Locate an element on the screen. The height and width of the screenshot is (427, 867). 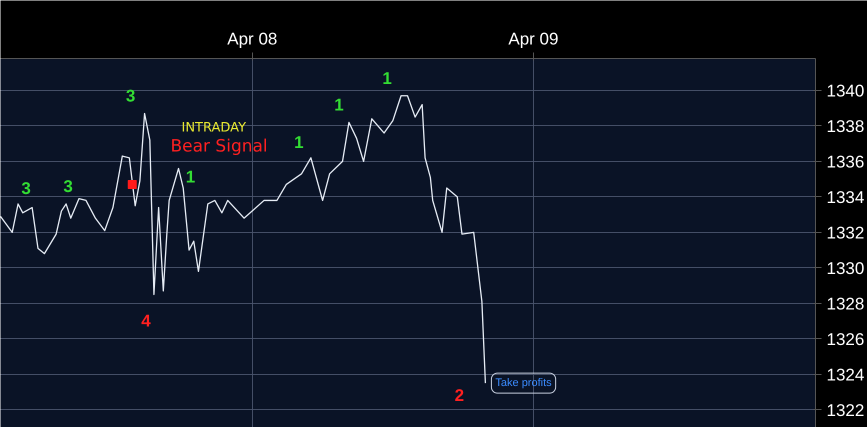
annotation: 4 is located at coordinates (146, 320).